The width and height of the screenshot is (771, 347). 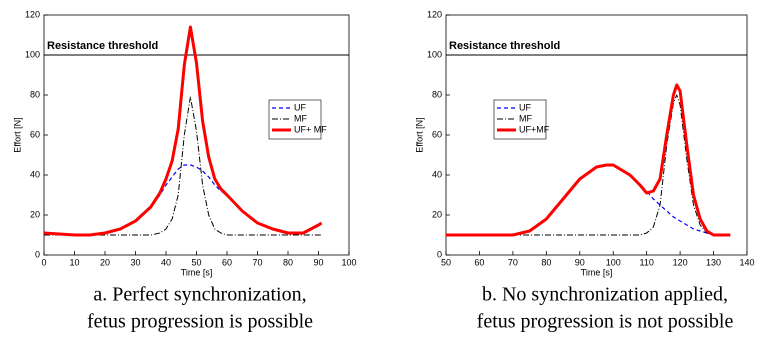 I want to click on x-tick-label: 130, so click(x=713, y=262).